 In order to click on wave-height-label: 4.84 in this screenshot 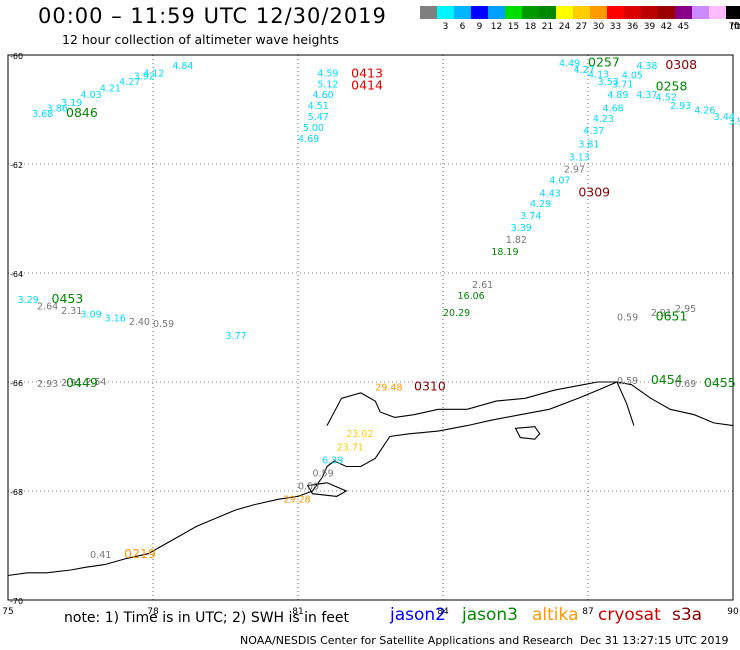, I will do `click(182, 66)`.